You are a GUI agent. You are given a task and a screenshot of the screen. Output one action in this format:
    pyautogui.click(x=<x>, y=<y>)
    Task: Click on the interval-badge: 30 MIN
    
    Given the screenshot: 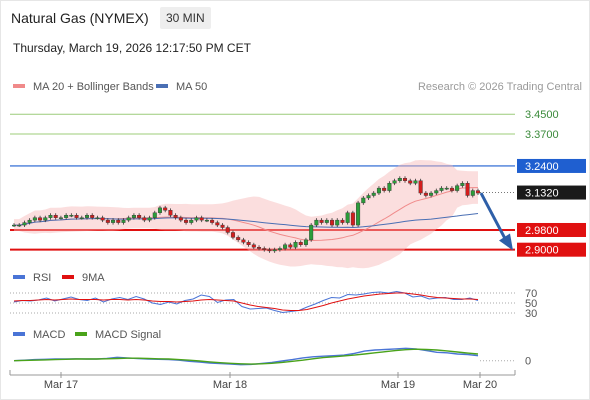 What is the action you would take?
    pyautogui.click(x=185, y=18)
    